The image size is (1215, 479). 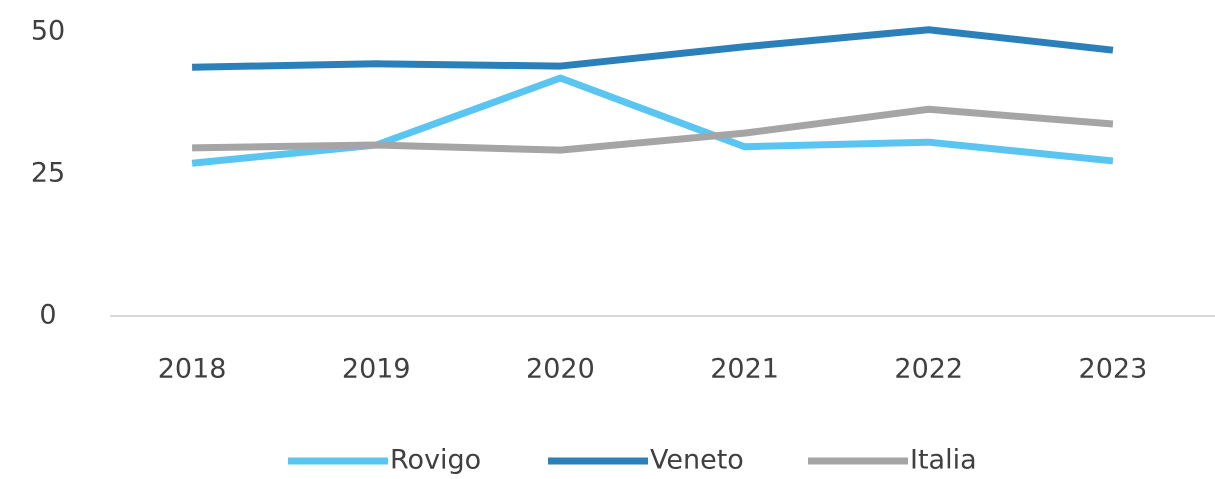 What do you see at coordinates (744, 369) in the screenshot?
I see `x-tick-label: 2021` at bounding box center [744, 369].